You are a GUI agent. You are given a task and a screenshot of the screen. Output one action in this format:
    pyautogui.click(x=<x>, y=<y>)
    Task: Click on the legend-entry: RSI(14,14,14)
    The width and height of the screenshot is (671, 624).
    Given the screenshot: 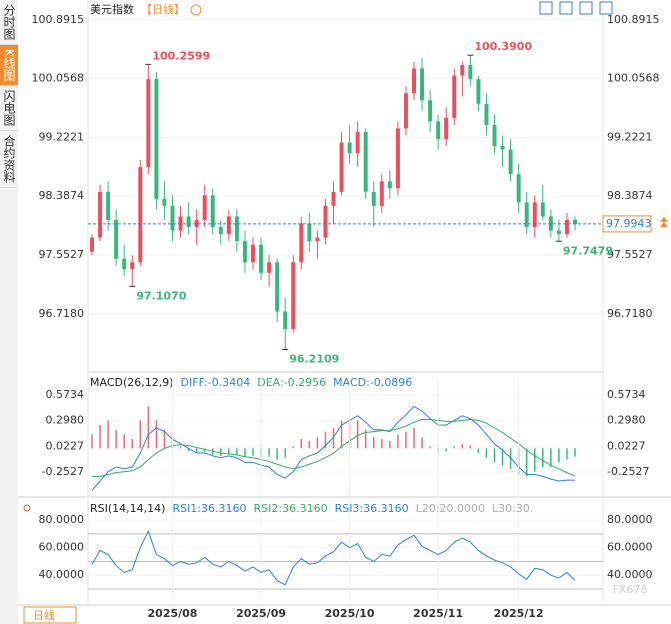 What is the action you would take?
    pyautogui.click(x=127, y=508)
    